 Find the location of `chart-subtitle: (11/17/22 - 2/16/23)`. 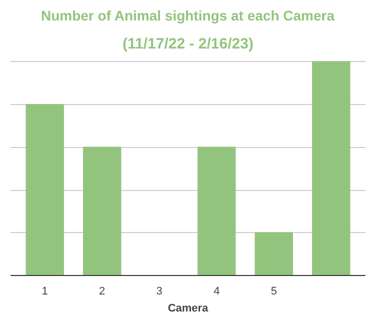

chart-subtitle: (11/17/22 - 2/16/23) is located at coordinates (188, 44).